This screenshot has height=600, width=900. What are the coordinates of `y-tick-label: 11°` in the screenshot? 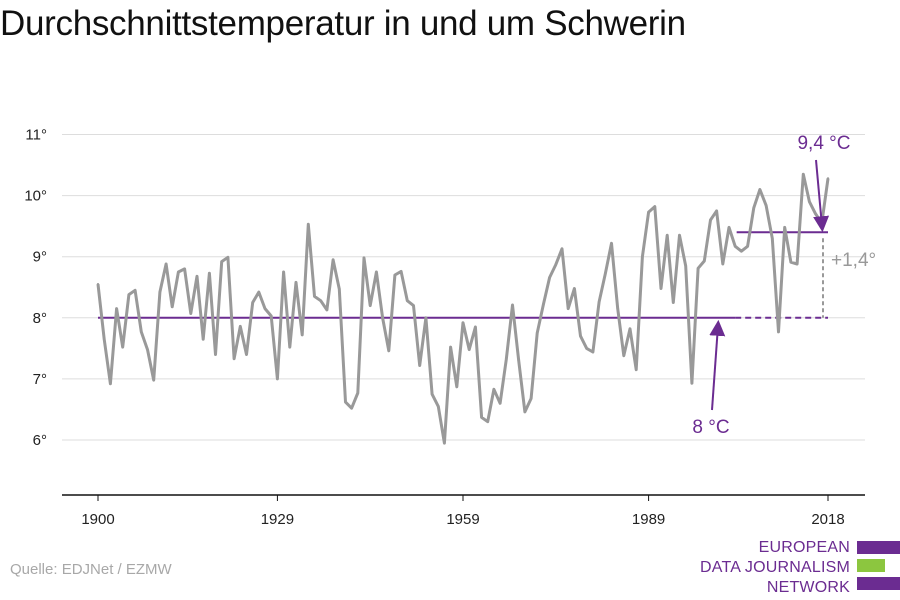 It's located at (36, 135).